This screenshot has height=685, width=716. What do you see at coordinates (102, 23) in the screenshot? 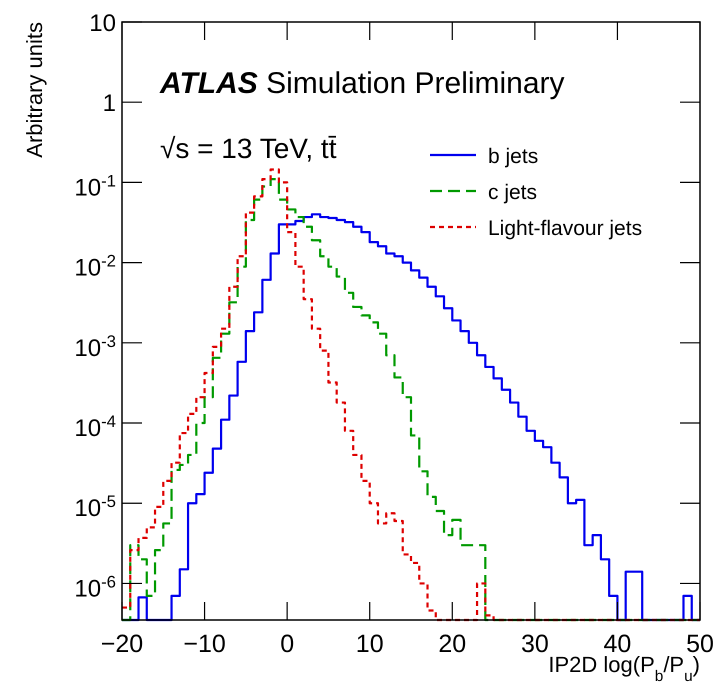
I see `y-tick-label: 10` at bounding box center [102, 23].